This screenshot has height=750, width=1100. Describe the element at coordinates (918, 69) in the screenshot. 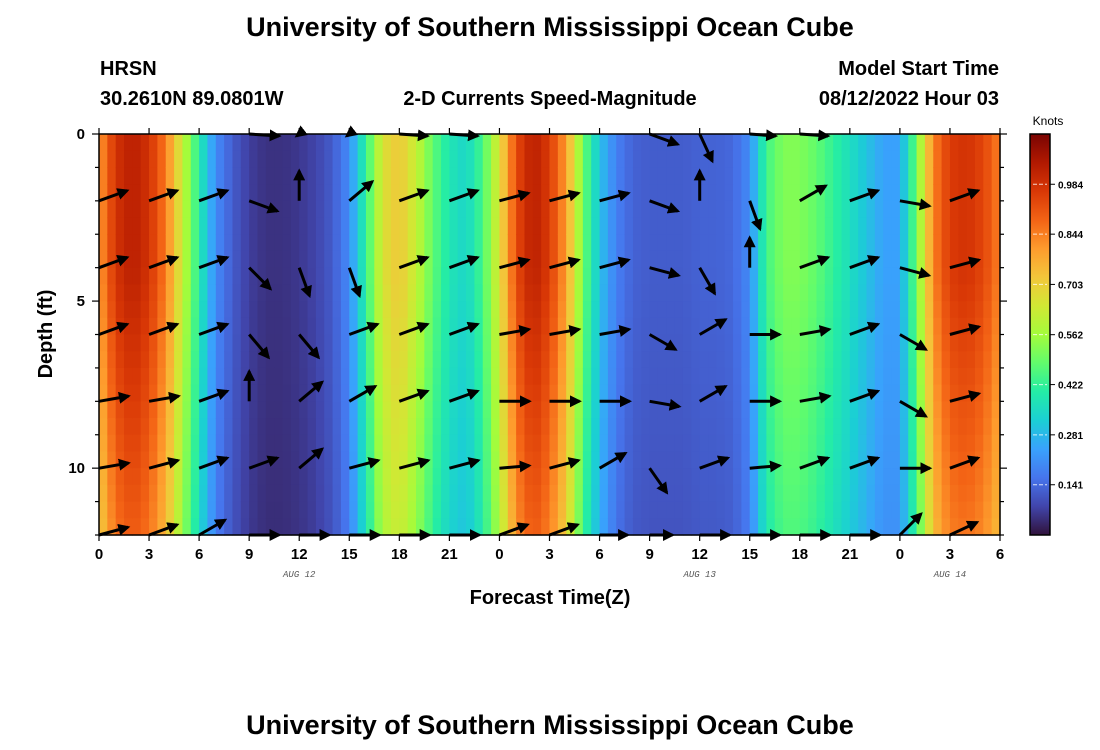

I see `model-start-label: Model Start Time` at that location.